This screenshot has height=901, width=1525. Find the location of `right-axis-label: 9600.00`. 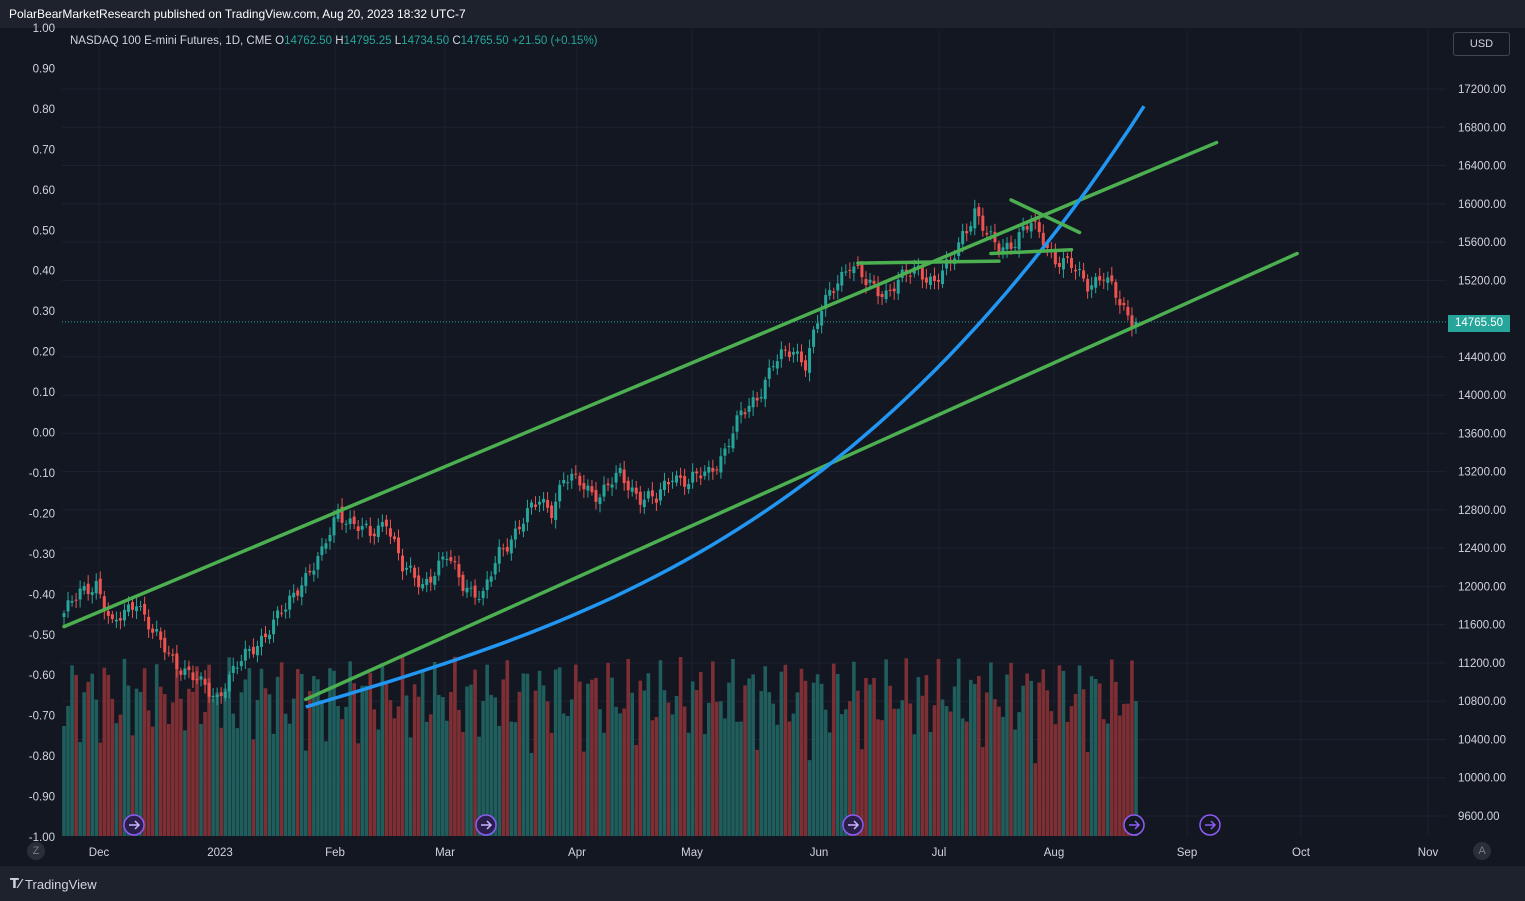

right-axis-label: 9600.00 is located at coordinates (1479, 817).